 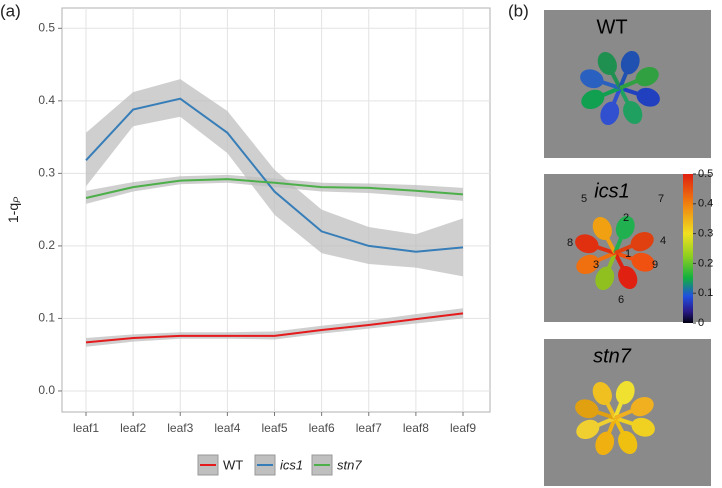 I want to click on x-tick-label: leaf3, so click(x=180, y=428).